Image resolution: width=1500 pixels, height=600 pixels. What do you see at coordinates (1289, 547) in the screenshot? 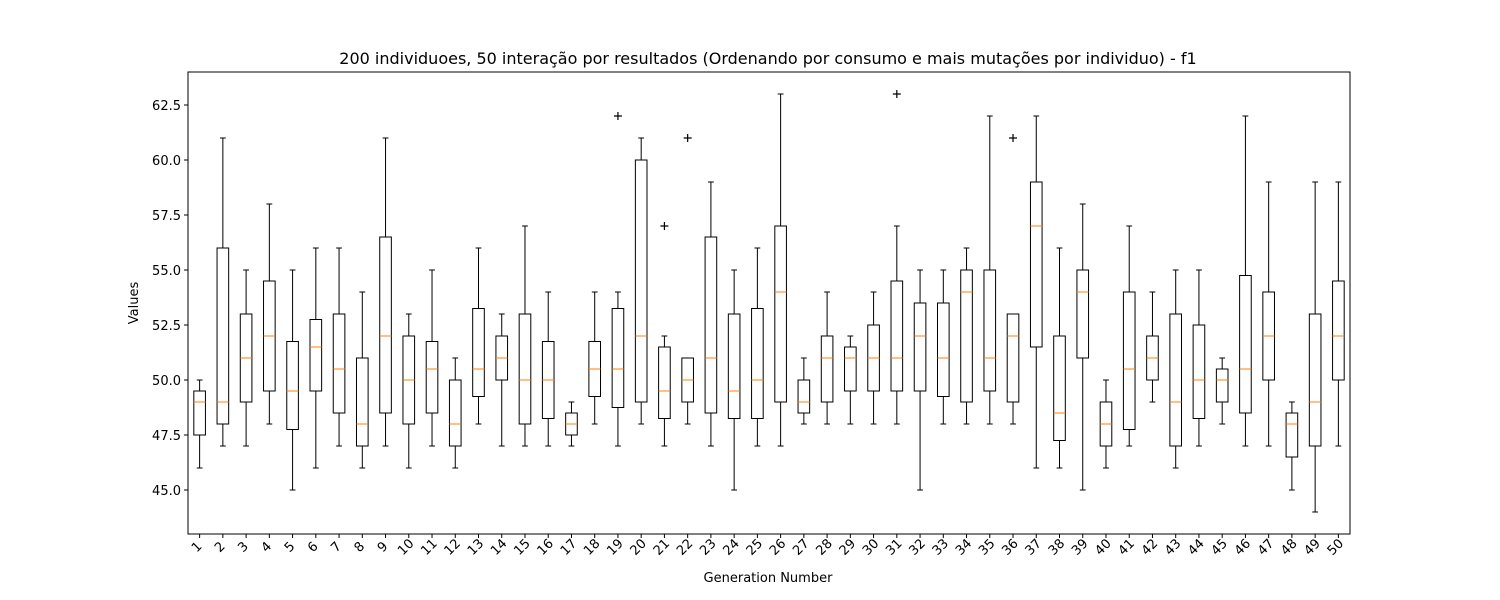
I see `x-tick-label: 48` at bounding box center [1289, 547].